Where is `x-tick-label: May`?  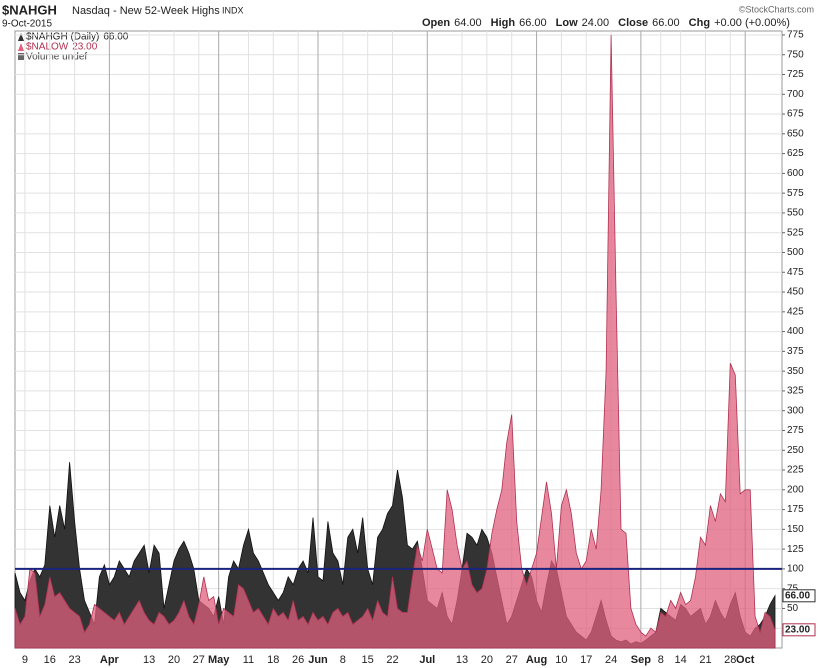
x-tick-label: May is located at coordinates (219, 660).